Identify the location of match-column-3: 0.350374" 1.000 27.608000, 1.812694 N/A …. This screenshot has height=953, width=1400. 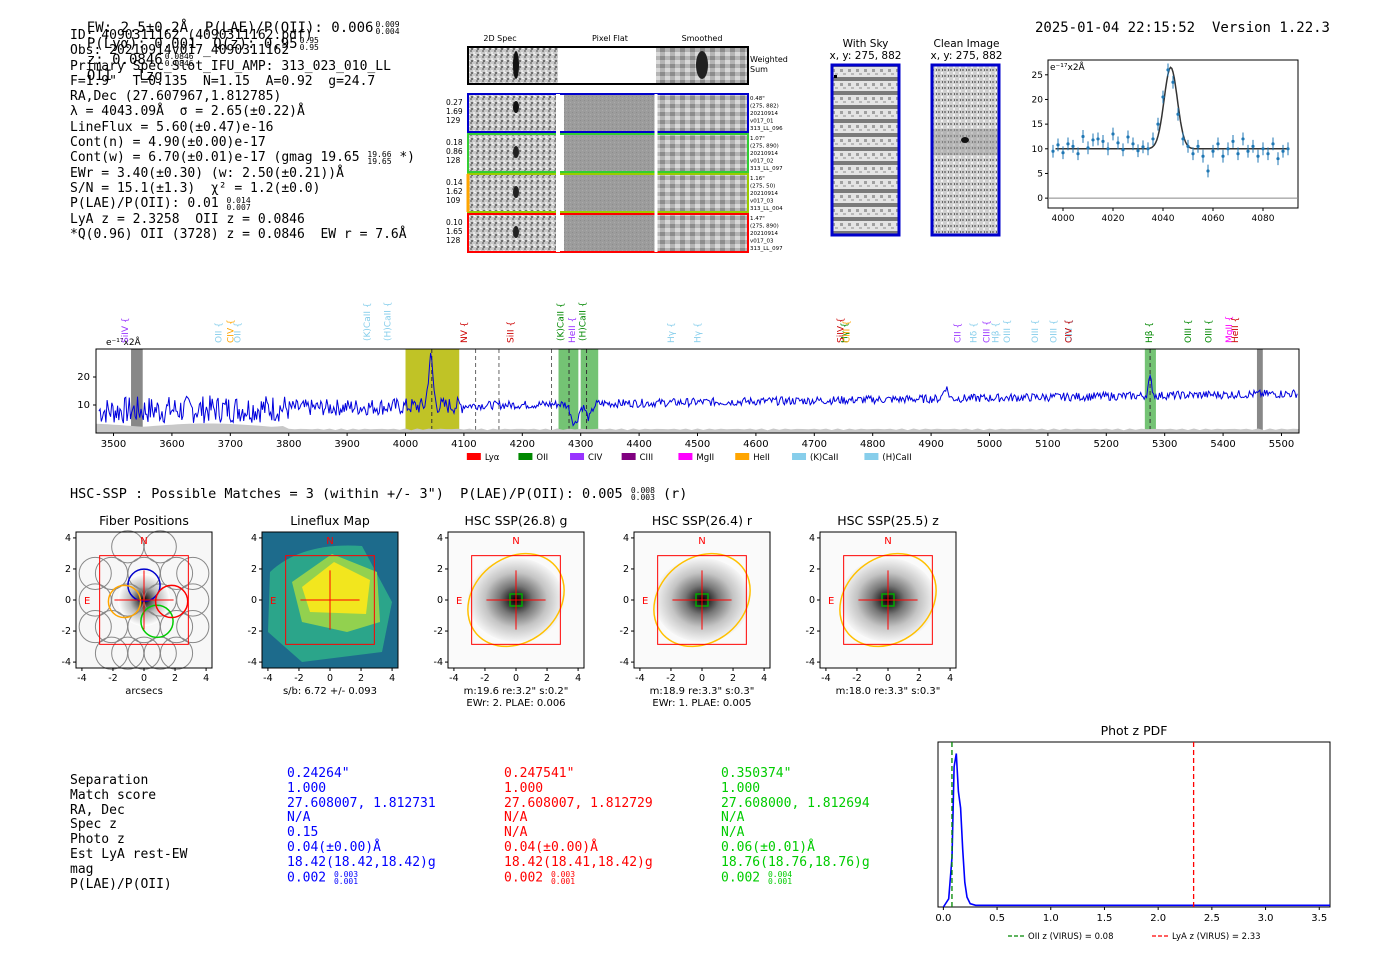
(795, 826).